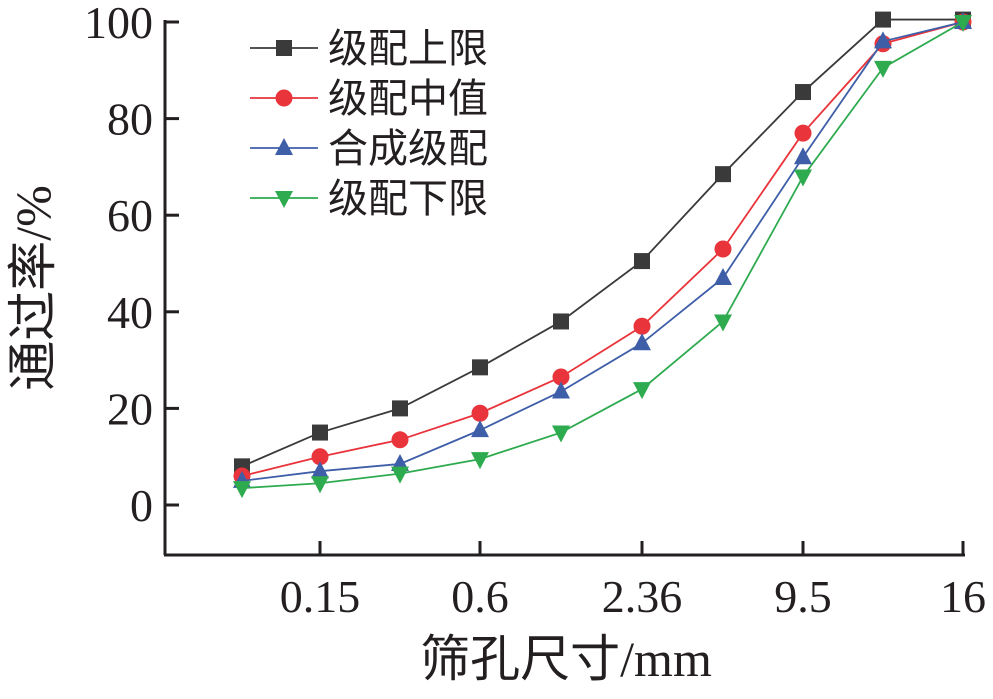 The image size is (993, 699). I want to click on legend-label: 级配下限, so click(408, 198).